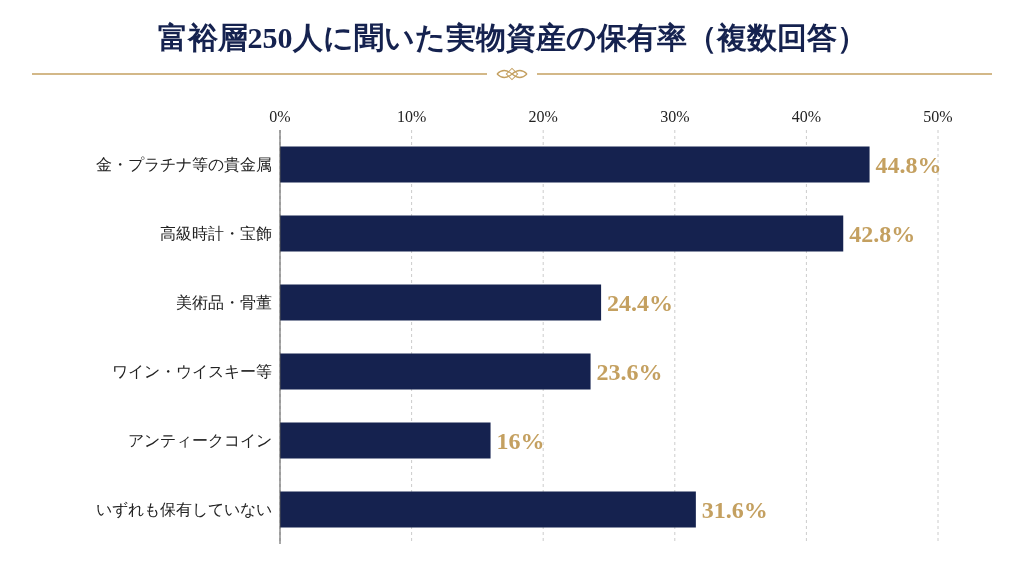  Describe the element at coordinates (216, 234) in the screenshot. I see `y-tick-label: 高級時計・宝飾` at that location.